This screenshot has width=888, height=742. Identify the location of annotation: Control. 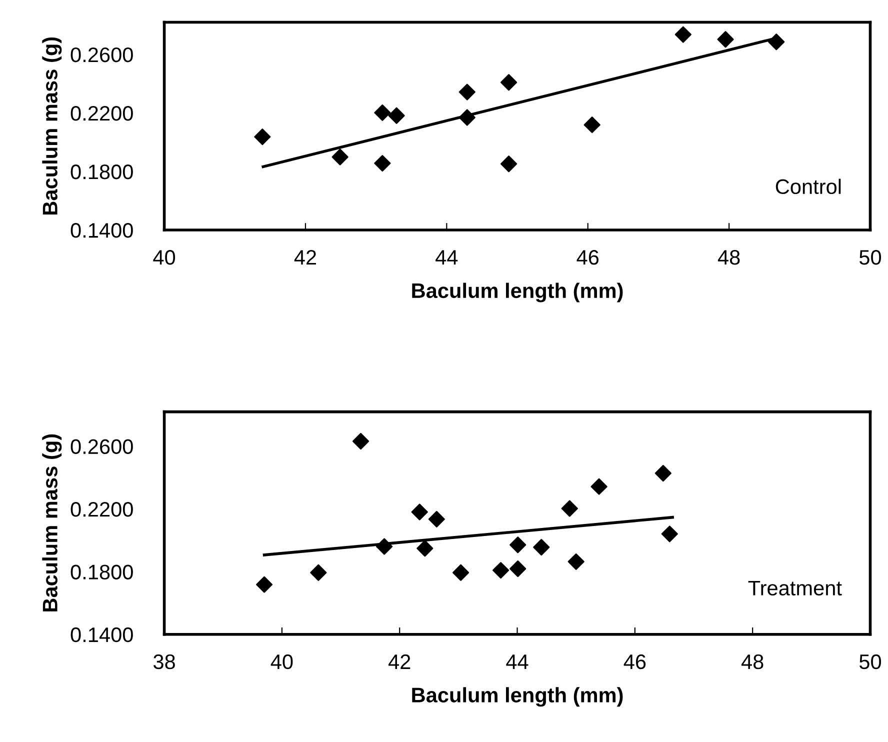
(808, 186).